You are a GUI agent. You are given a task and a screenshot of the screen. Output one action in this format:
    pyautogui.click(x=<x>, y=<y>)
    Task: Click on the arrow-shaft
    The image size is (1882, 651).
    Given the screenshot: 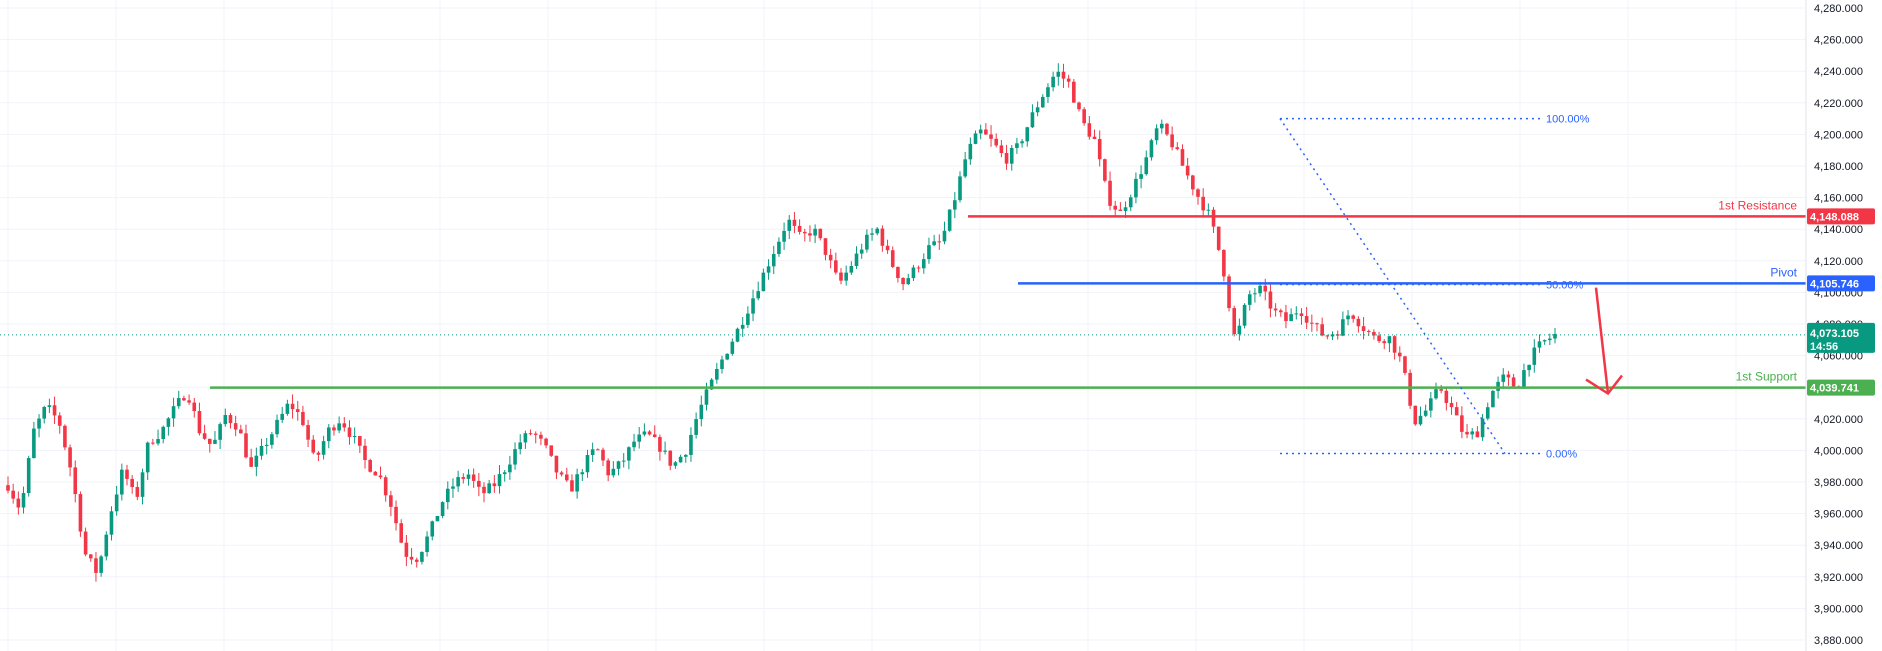 What is the action you would take?
    pyautogui.click(x=1602, y=340)
    